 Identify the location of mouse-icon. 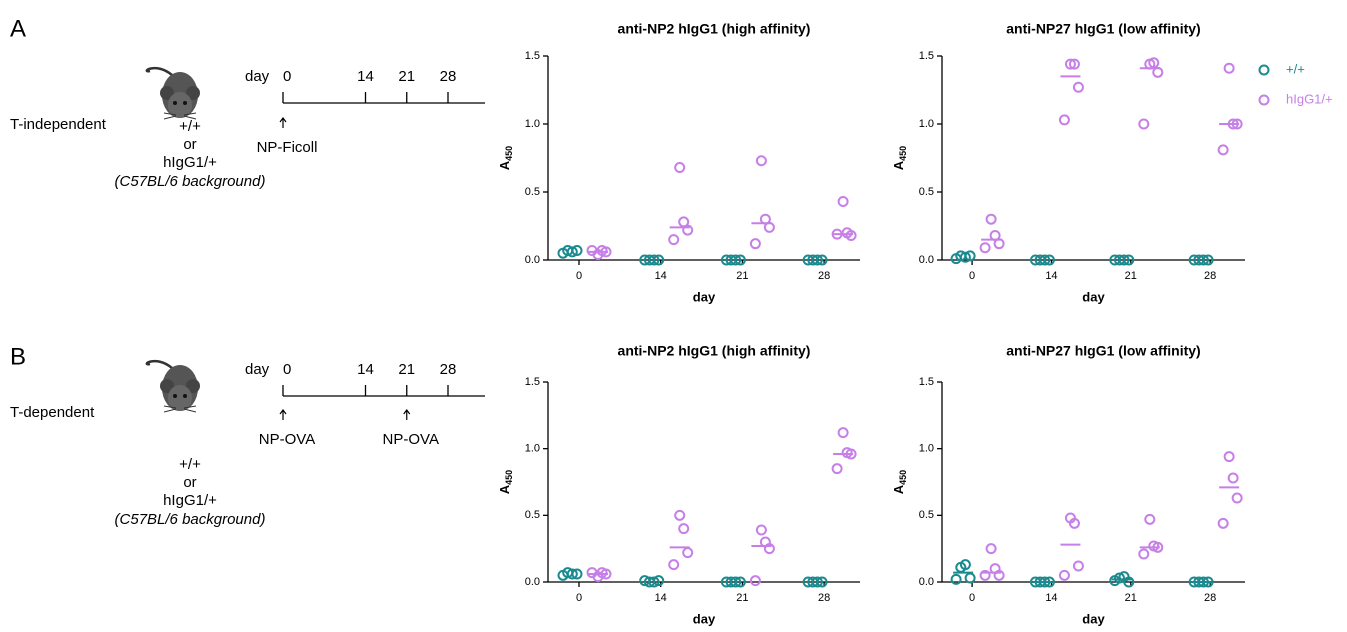
(172, 386).